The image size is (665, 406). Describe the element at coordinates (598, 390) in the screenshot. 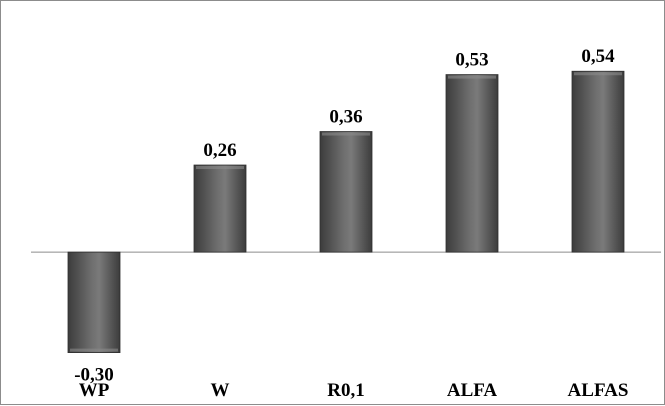

I see `x-tick-label: ALFAS` at that location.